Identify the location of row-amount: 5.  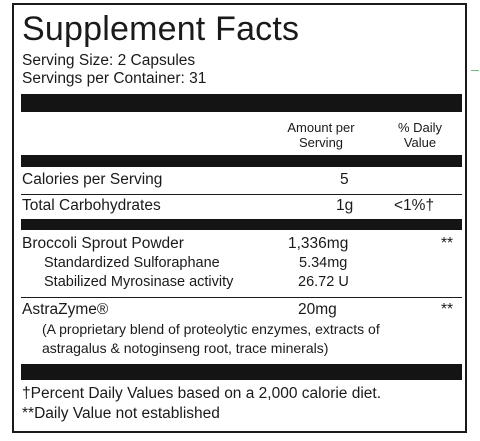
(344, 179).